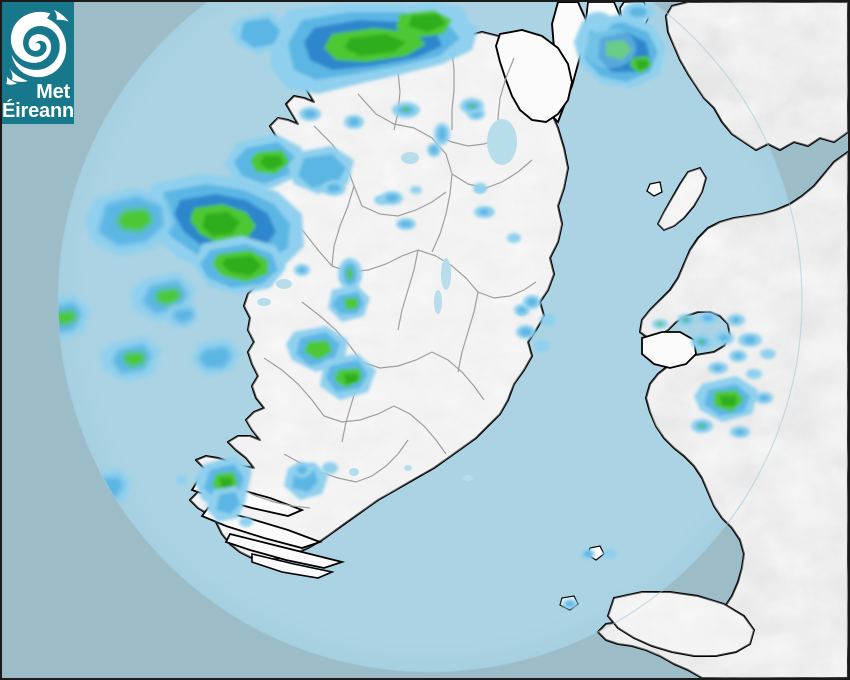 Image resolution: width=850 pixels, height=680 pixels. Describe the element at coordinates (534, 76) in the screenshot. I see `land-antrim` at that location.